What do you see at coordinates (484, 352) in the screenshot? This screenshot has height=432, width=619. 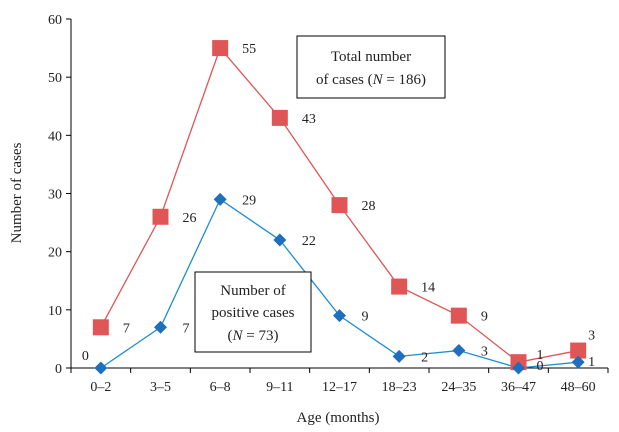 I see `positive-data-label: 3` at bounding box center [484, 352].